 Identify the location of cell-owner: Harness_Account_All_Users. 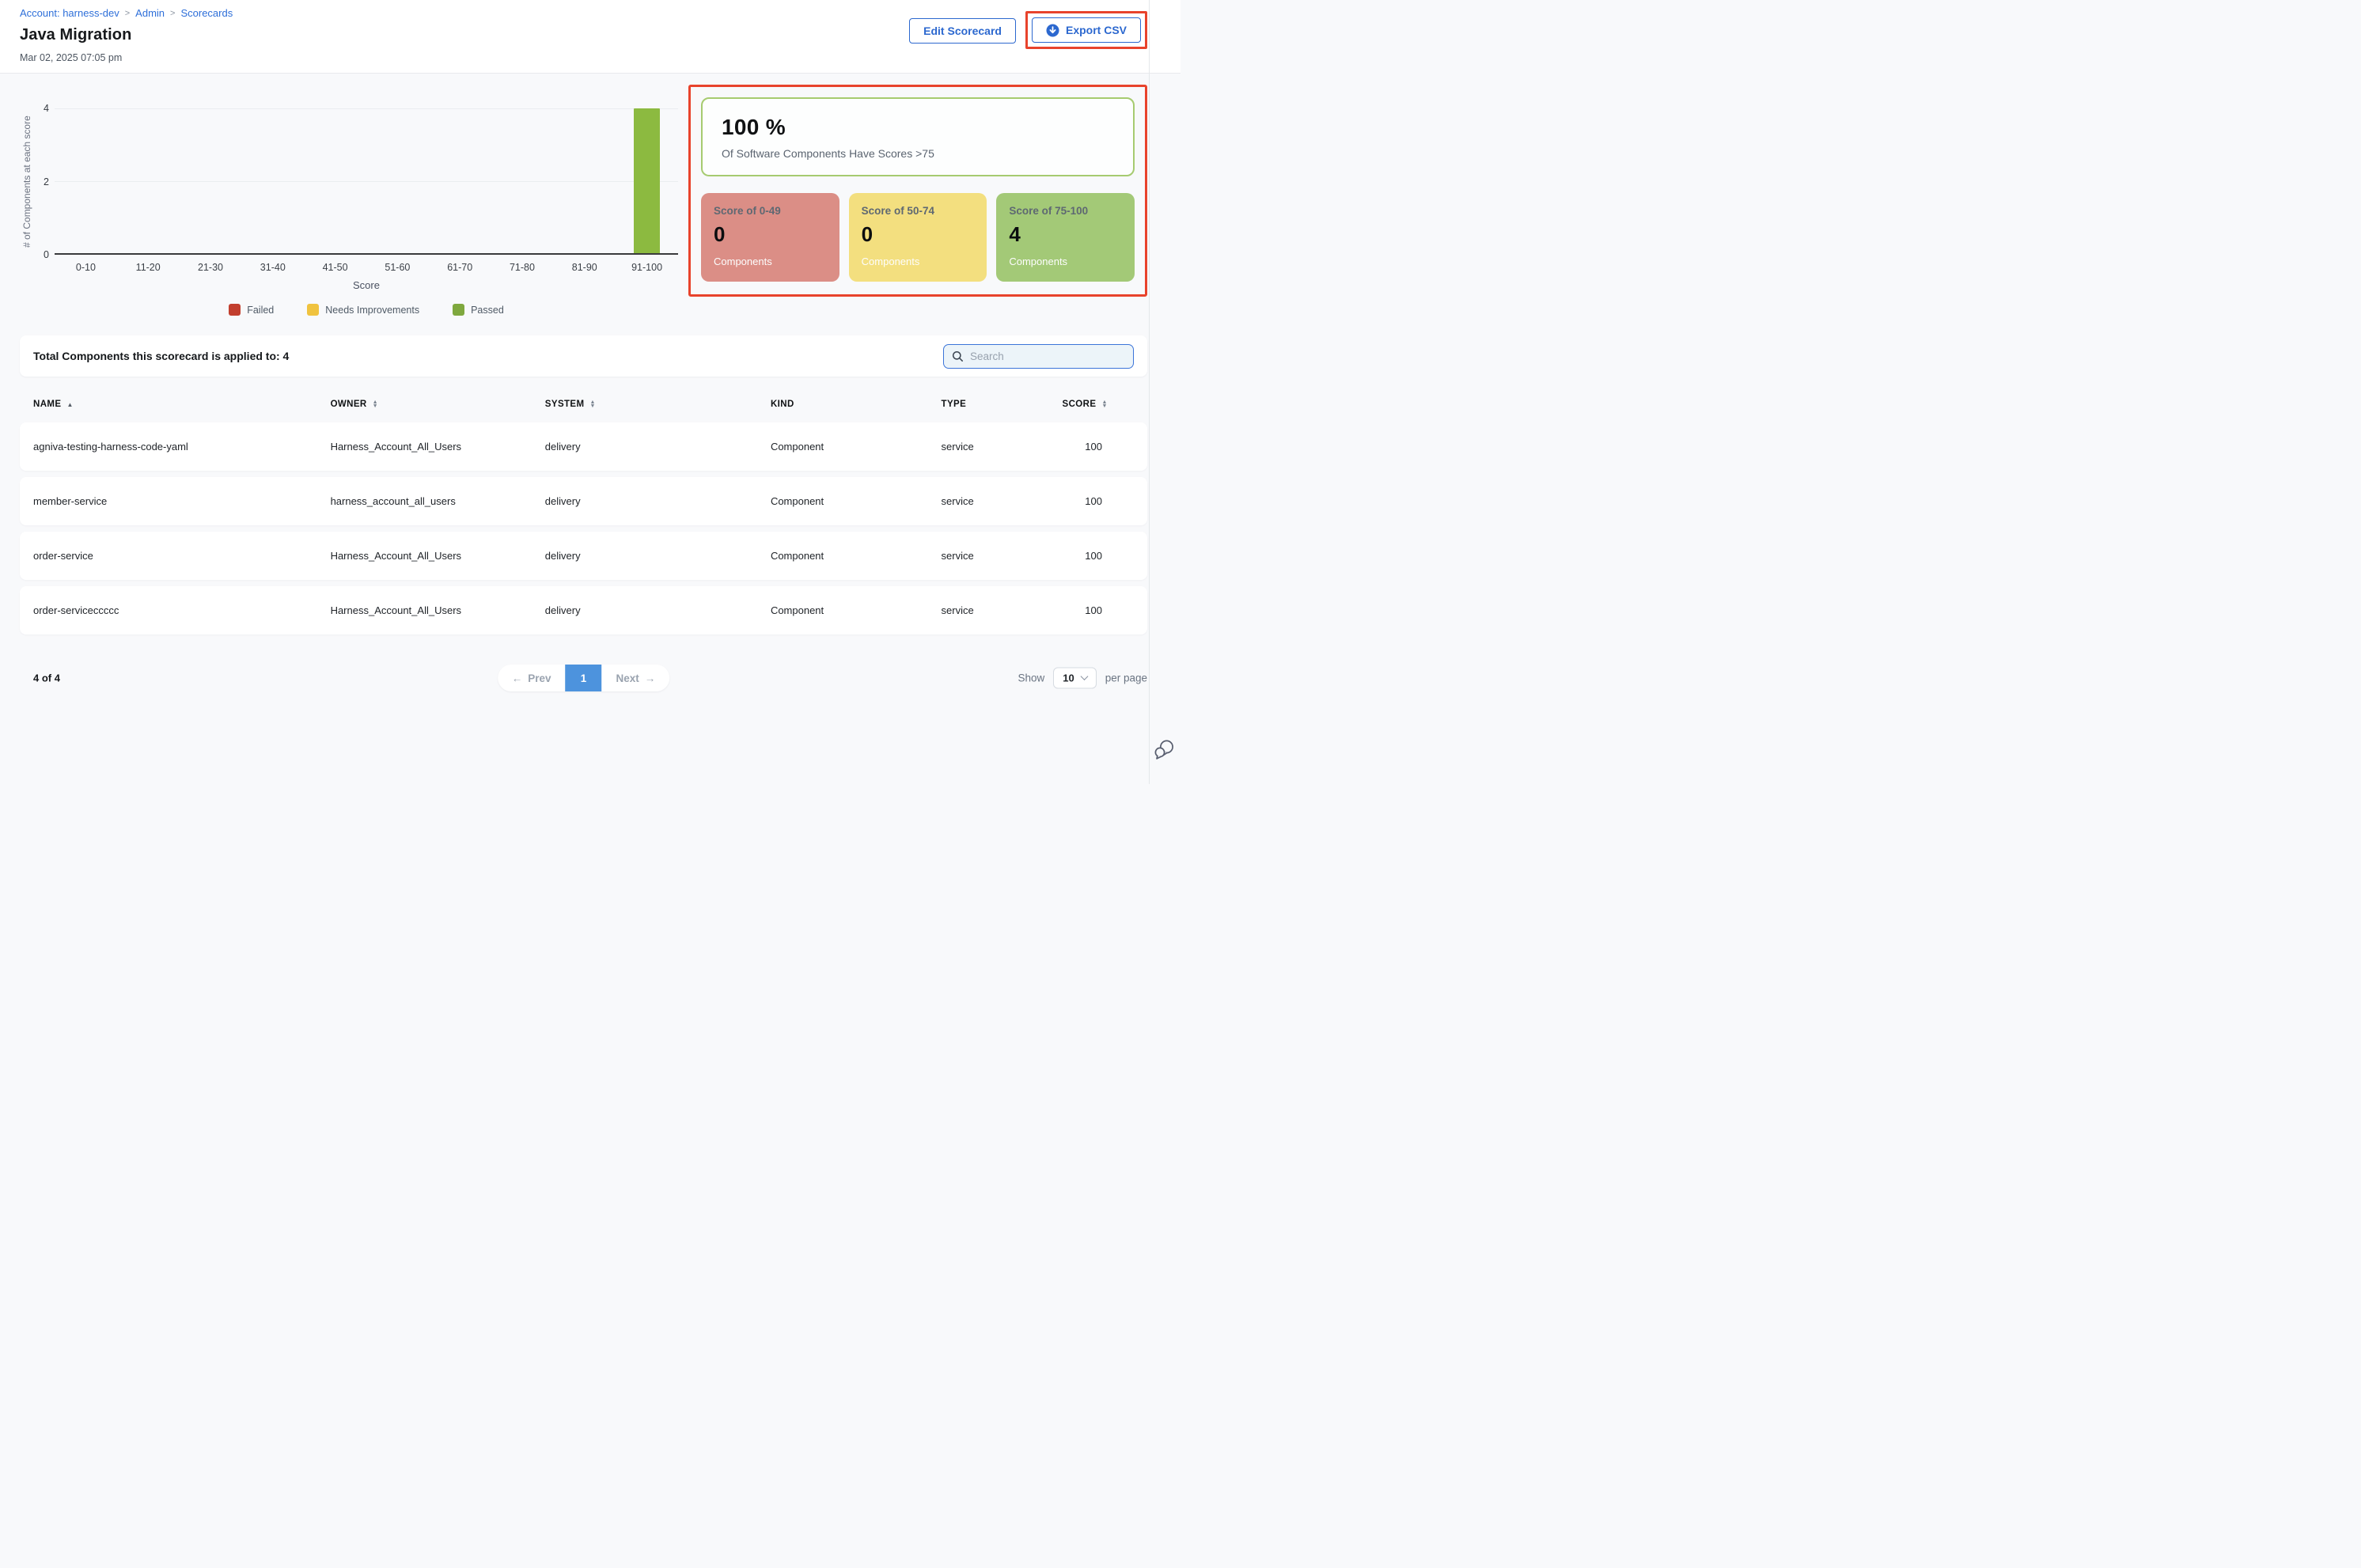
(396, 447).